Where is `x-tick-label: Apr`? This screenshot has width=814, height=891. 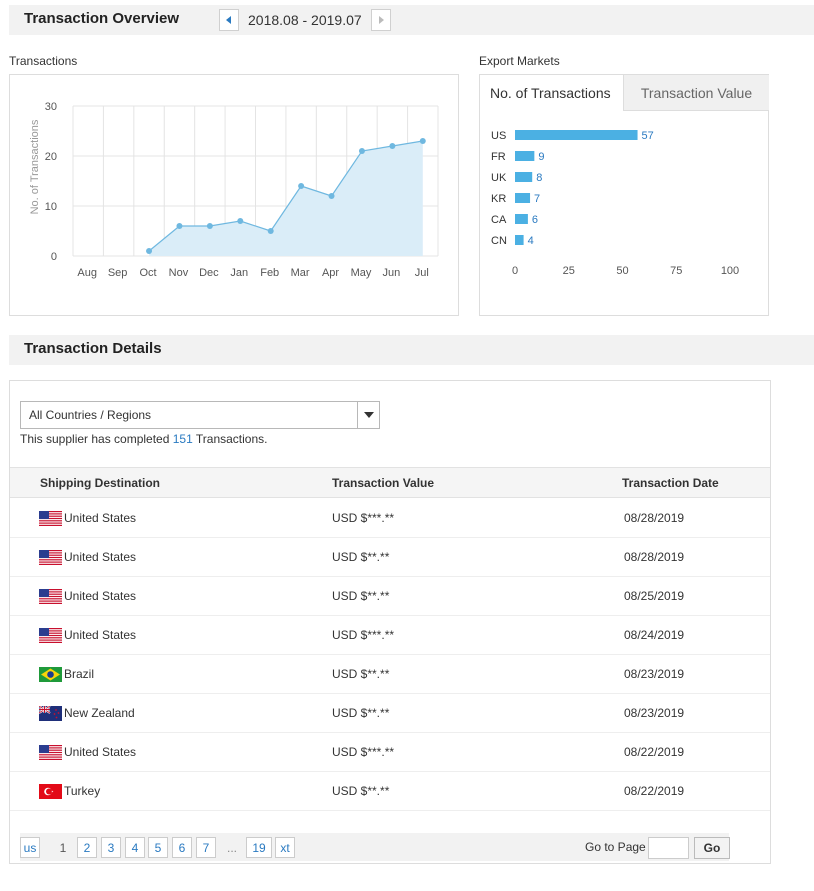 x-tick-label: Apr is located at coordinates (330, 273).